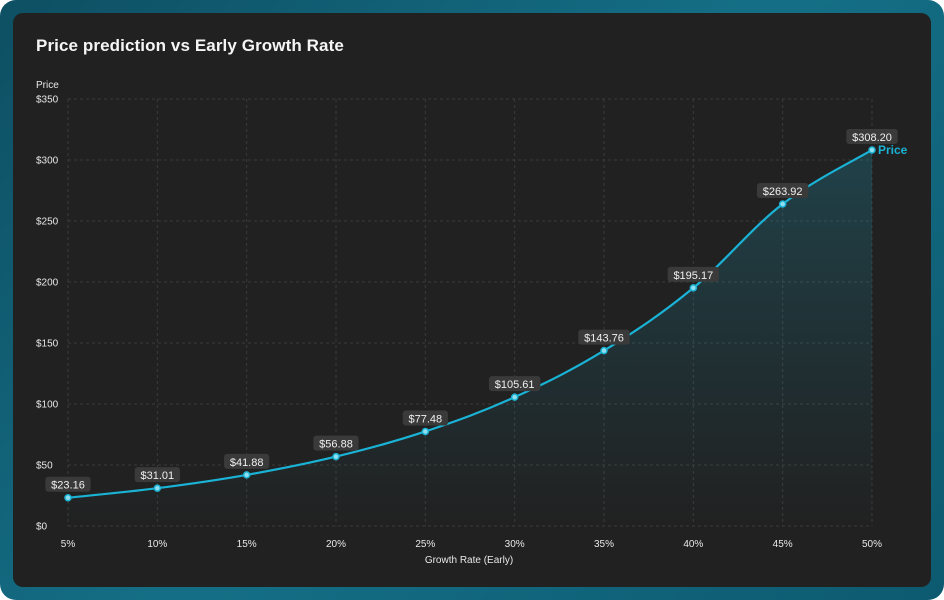 This screenshot has height=600, width=944. What do you see at coordinates (47, 100) in the screenshot?
I see `y-tick-label: $350` at bounding box center [47, 100].